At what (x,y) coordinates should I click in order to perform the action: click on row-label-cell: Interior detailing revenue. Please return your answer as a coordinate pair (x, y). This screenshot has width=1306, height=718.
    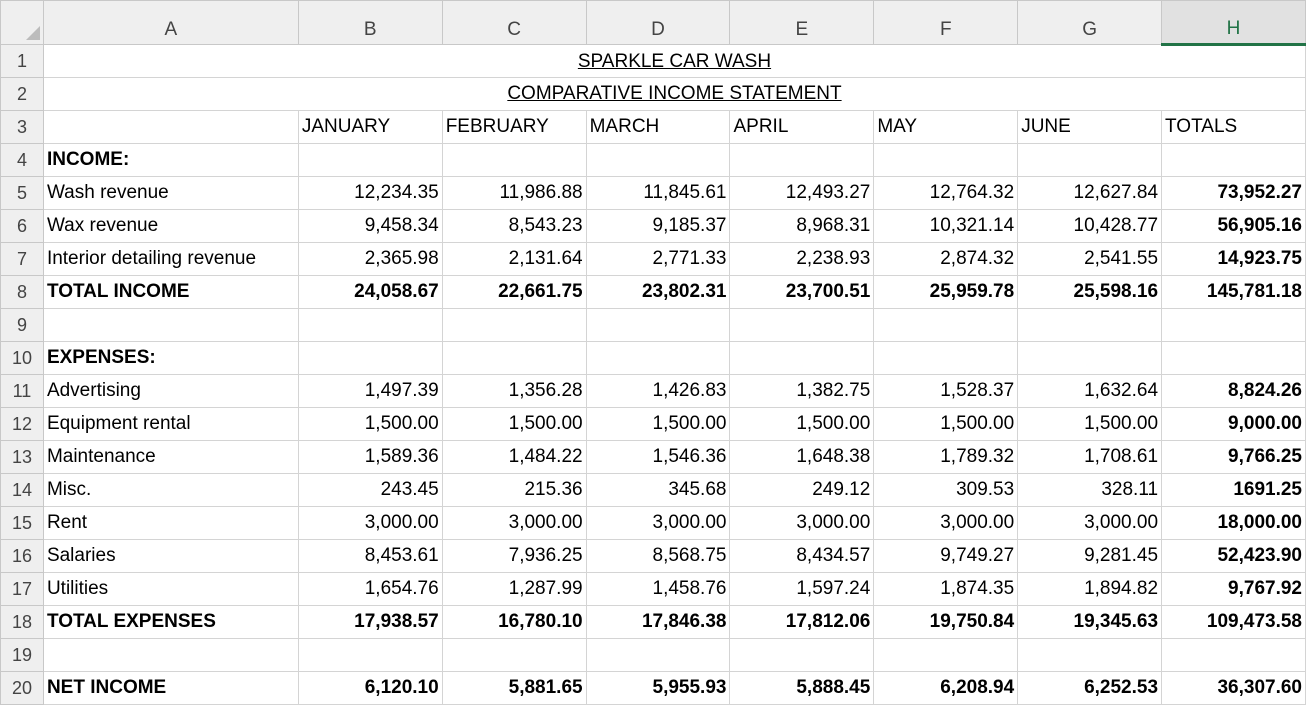
    Looking at the image, I should click on (170, 259).